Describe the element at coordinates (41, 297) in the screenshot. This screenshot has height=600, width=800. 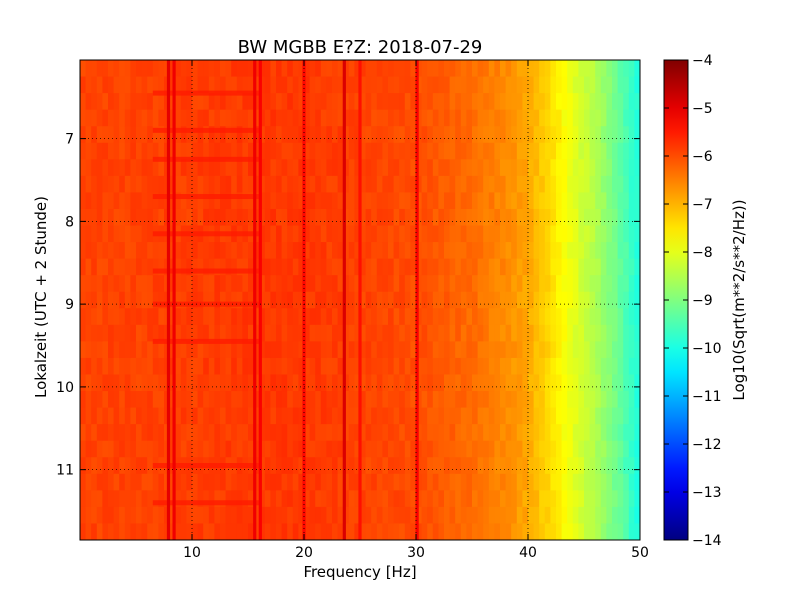
I see `y-axis-label: Lokalzeit (UTC + 2 Stunde)` at that location.